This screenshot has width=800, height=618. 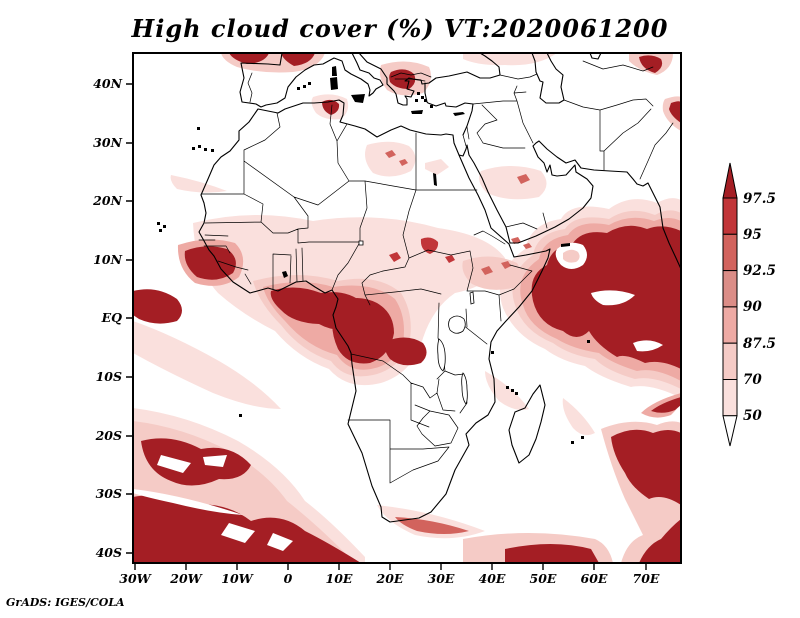 What do you see at coordinates (759, 199) in the screenshot?
I see `colorbar-label: 97.5` at bounding box center [759, 199].